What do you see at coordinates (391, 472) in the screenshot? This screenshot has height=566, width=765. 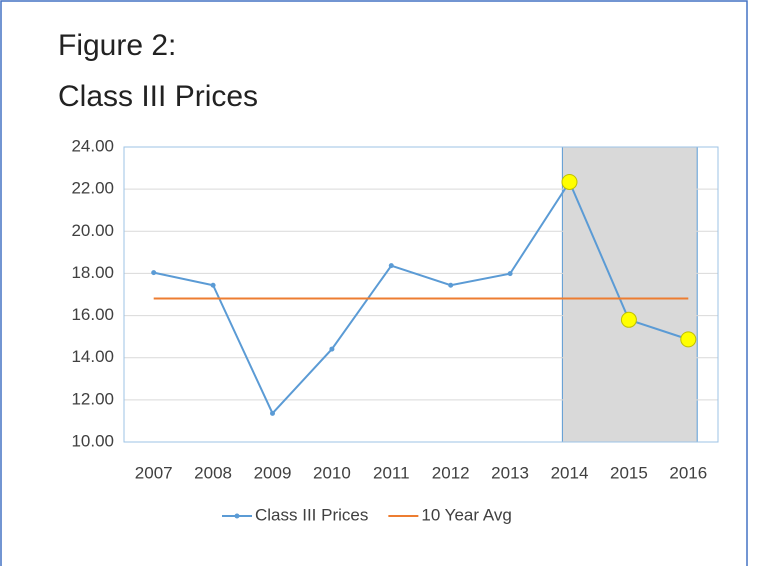 I see `x-tick-label: 2011` at bounding box center [391, 472].